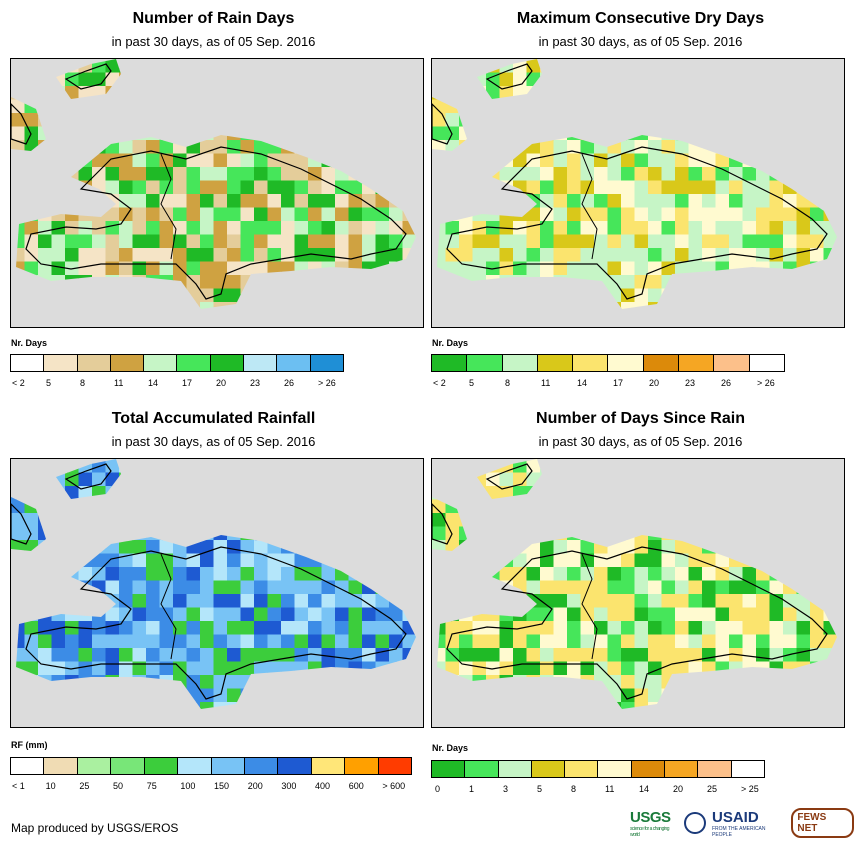 This screenshot has width=854, height=845. Describe the element at coordinates (450, 343) in the screenshot. I see `legend-title: Nr. Days` at that location.